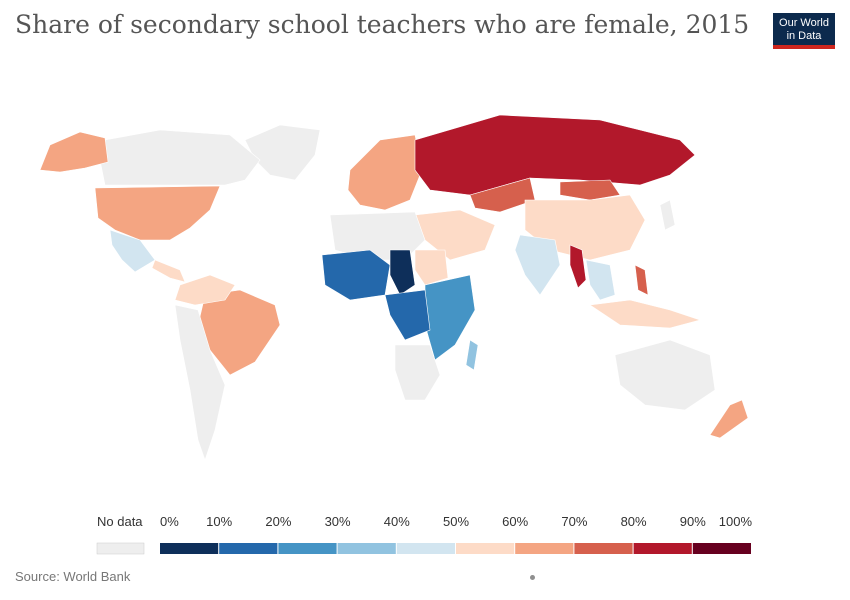 Image resolution: width=850 pixels, height=600 pixels. Describe the element at coordinates (385, 172) in the screenshot. I see `region-europe` at that location.